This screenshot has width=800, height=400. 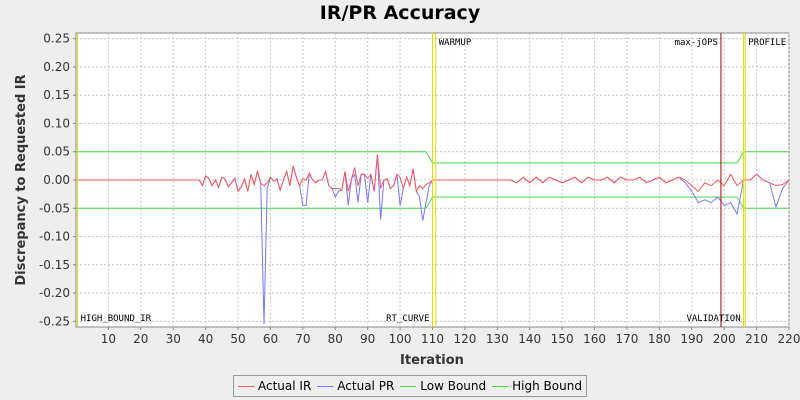 What do you see at coordinates (529, 339) in the screenshot?
I see `x-tick-label: 140` at bounding box center [529, 339].